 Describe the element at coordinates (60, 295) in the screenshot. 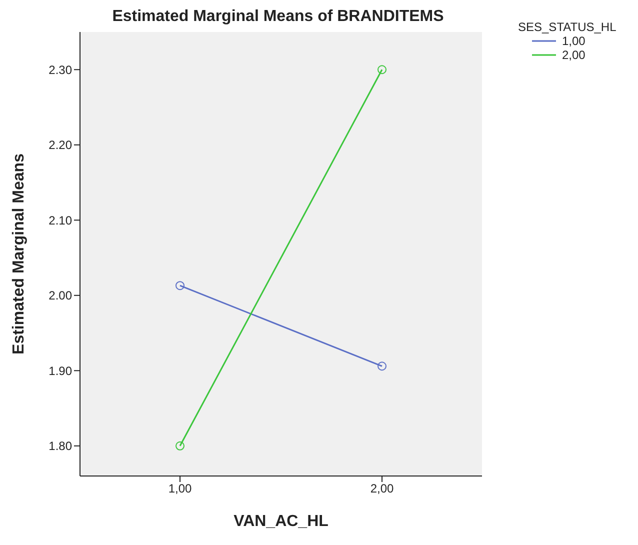

I see `y-tick-label: 2.00` at that location.